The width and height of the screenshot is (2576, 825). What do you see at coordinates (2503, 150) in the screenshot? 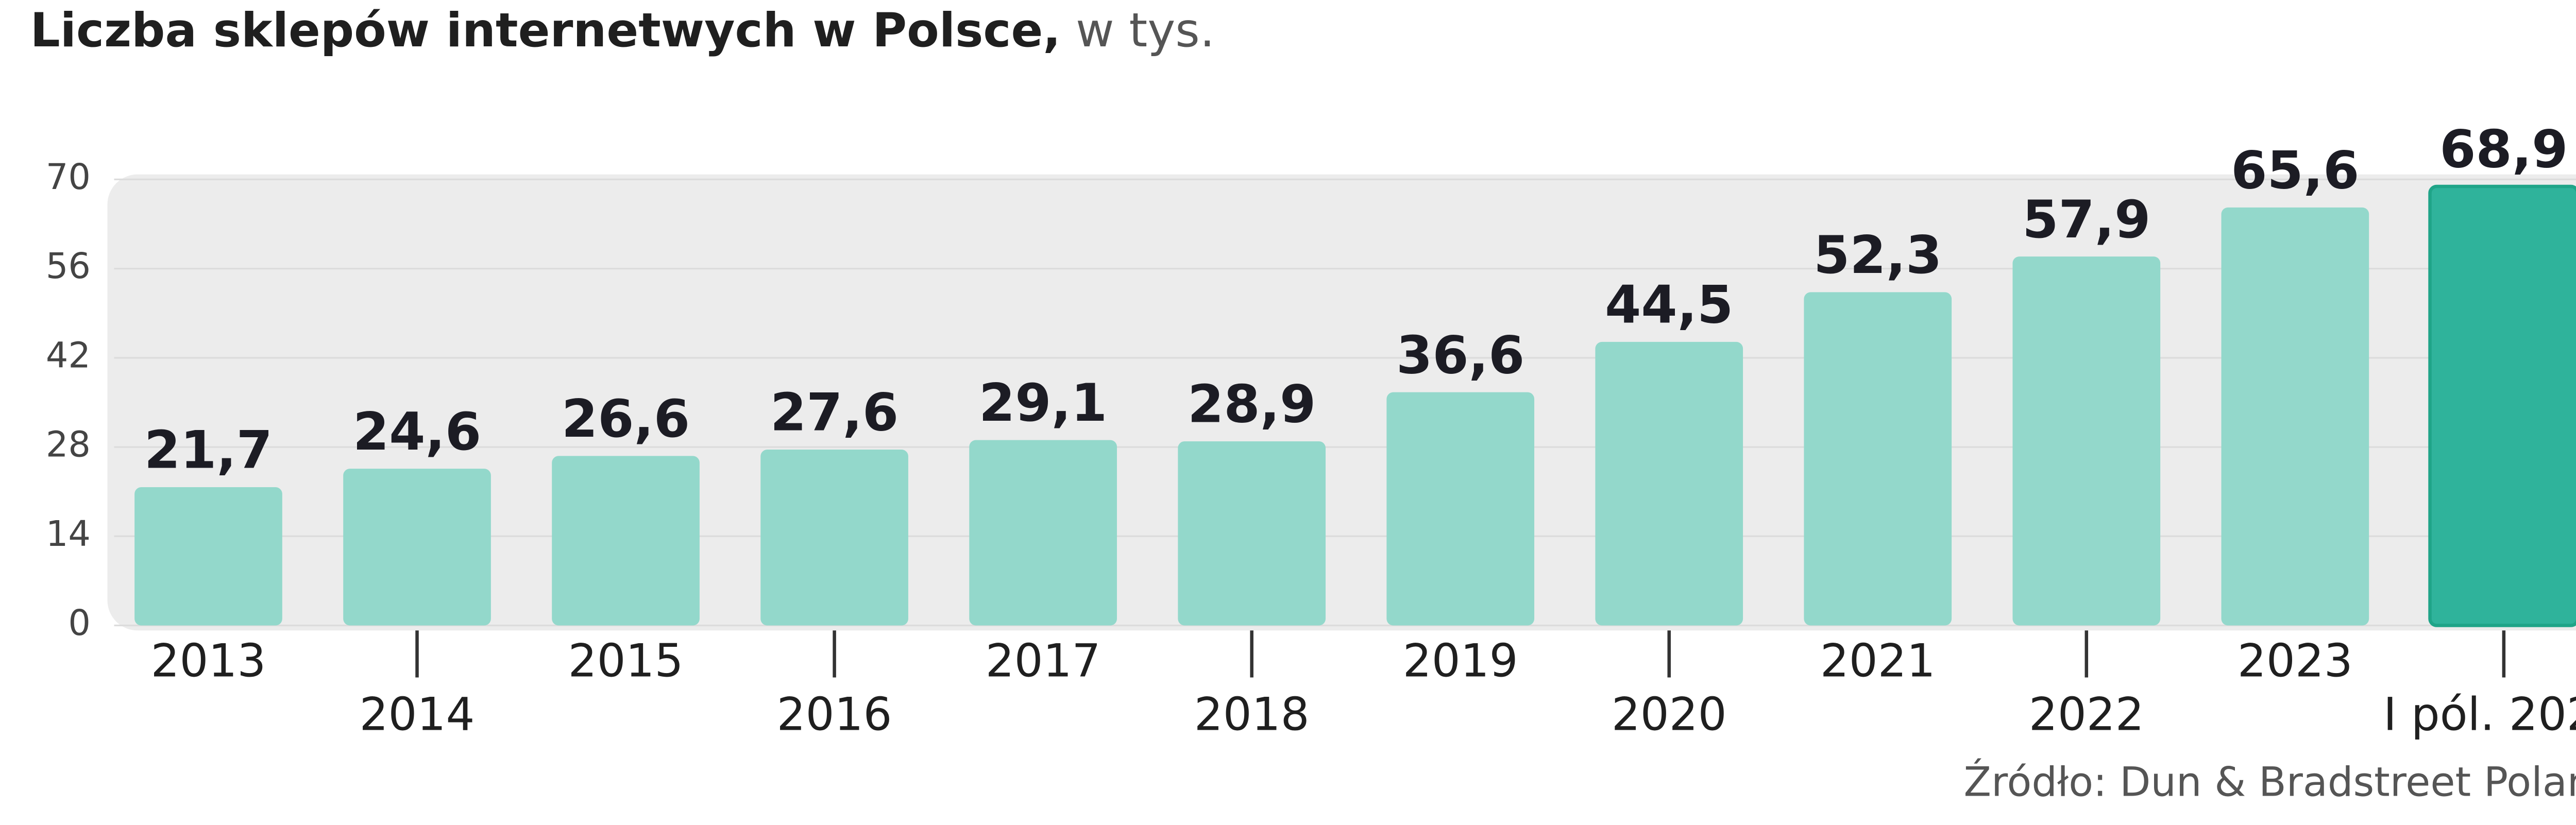
I see `value-label: 68,9` at bounding box center [2503, 150].